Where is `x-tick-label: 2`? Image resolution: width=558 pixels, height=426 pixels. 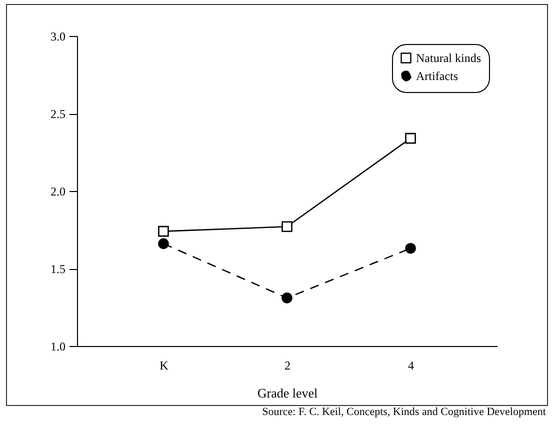
x-tick-label: 2 is located at coordinates (287, 365).